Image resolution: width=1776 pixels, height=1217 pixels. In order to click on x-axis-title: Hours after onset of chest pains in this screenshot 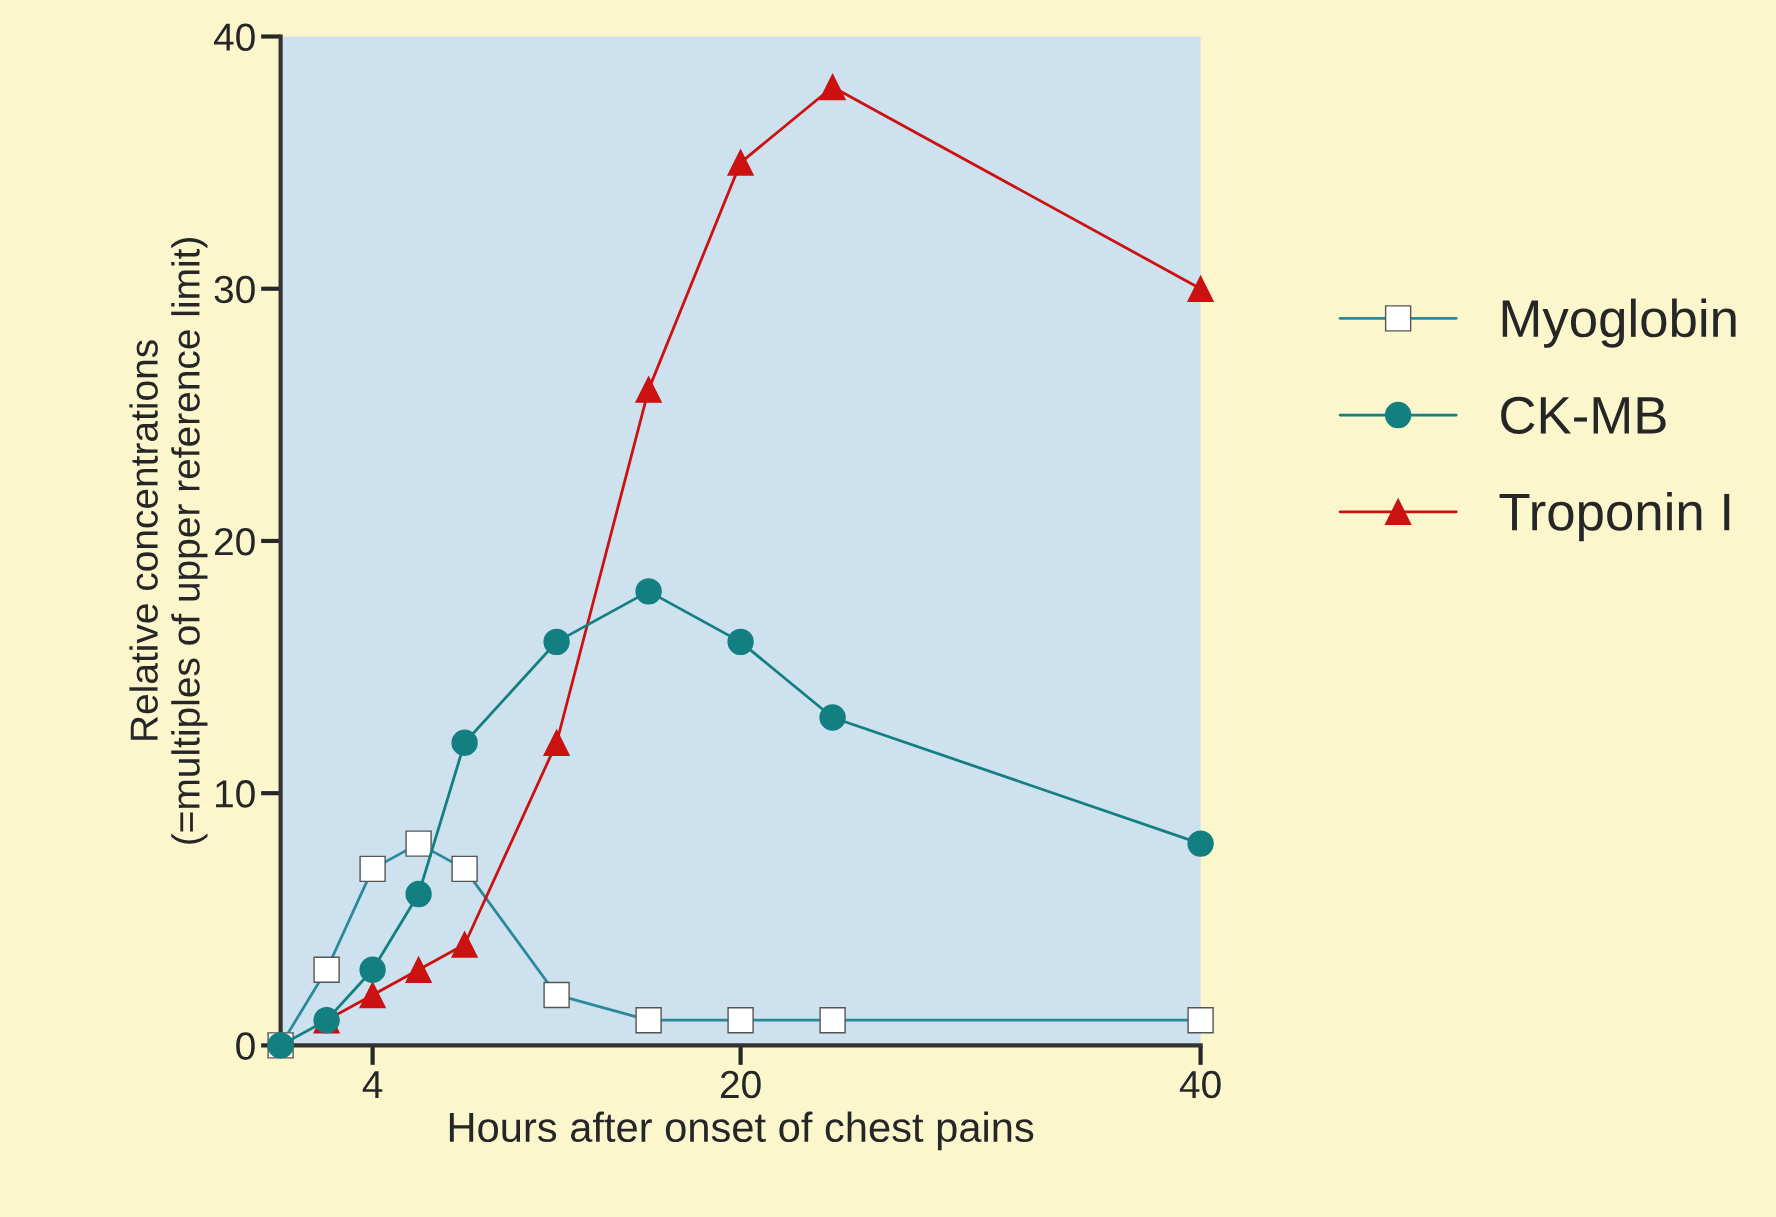, I will do `click(741, 1131)`.